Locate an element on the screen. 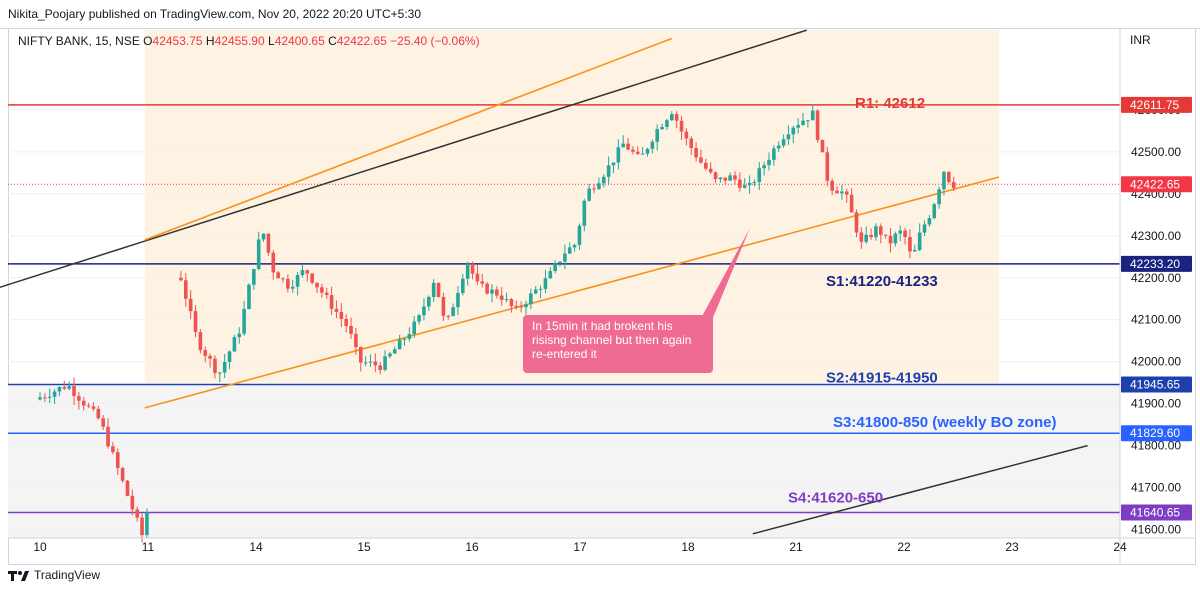  close-label: C is located at coordinates (332, 41).